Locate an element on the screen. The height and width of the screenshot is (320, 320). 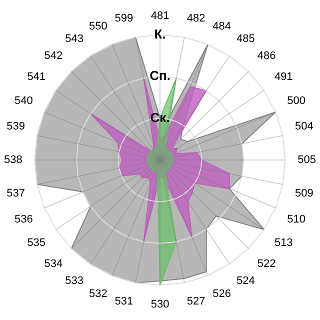
spoke-label: 522 is located at coordinates (266, 264).